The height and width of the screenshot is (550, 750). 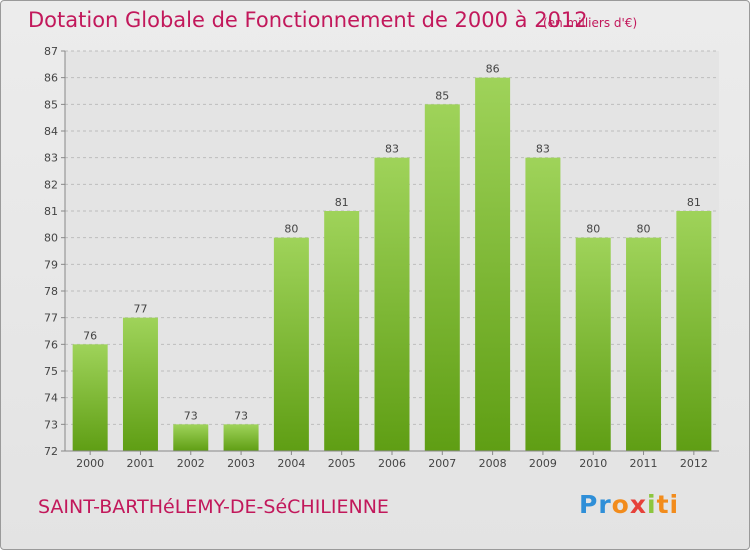 I want to click on y-tick-label: 84, so click(x=51, y=131).